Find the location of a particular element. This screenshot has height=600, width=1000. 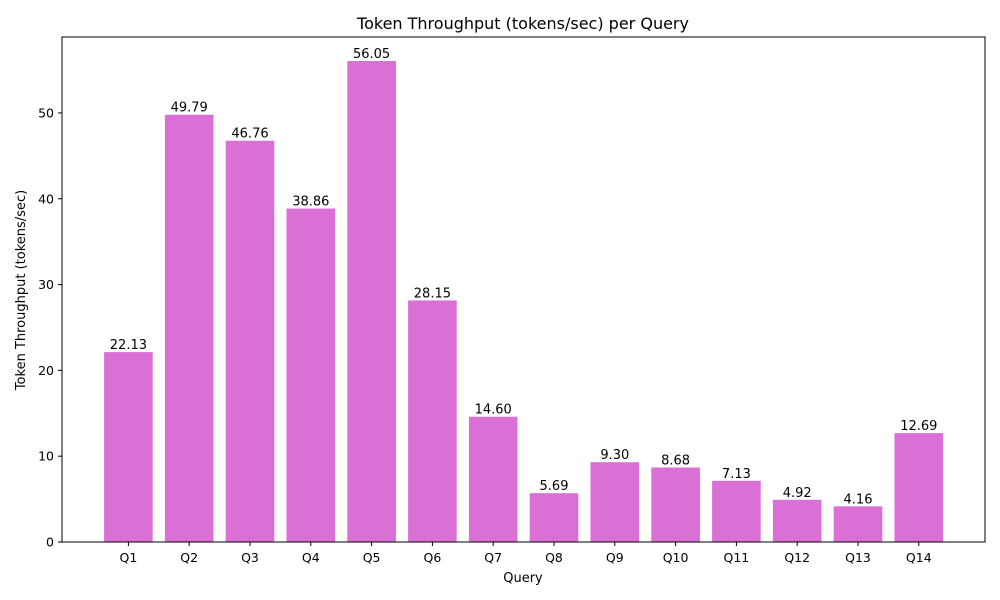

bar-q9 is located at coordinates (615, 502).